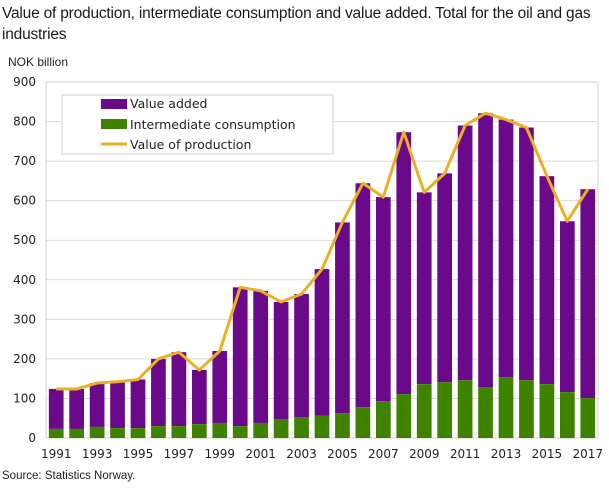  I want to click on bar-value-added-2016, so click(567, 307).